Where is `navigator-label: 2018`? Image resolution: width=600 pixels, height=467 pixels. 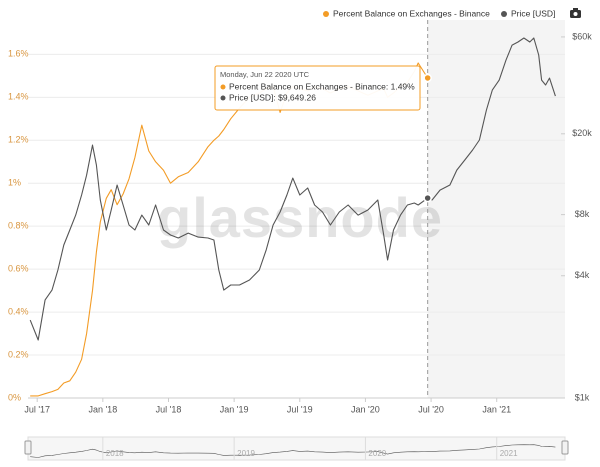 navigator-label: 2018 is located at coordinates (115, 453).